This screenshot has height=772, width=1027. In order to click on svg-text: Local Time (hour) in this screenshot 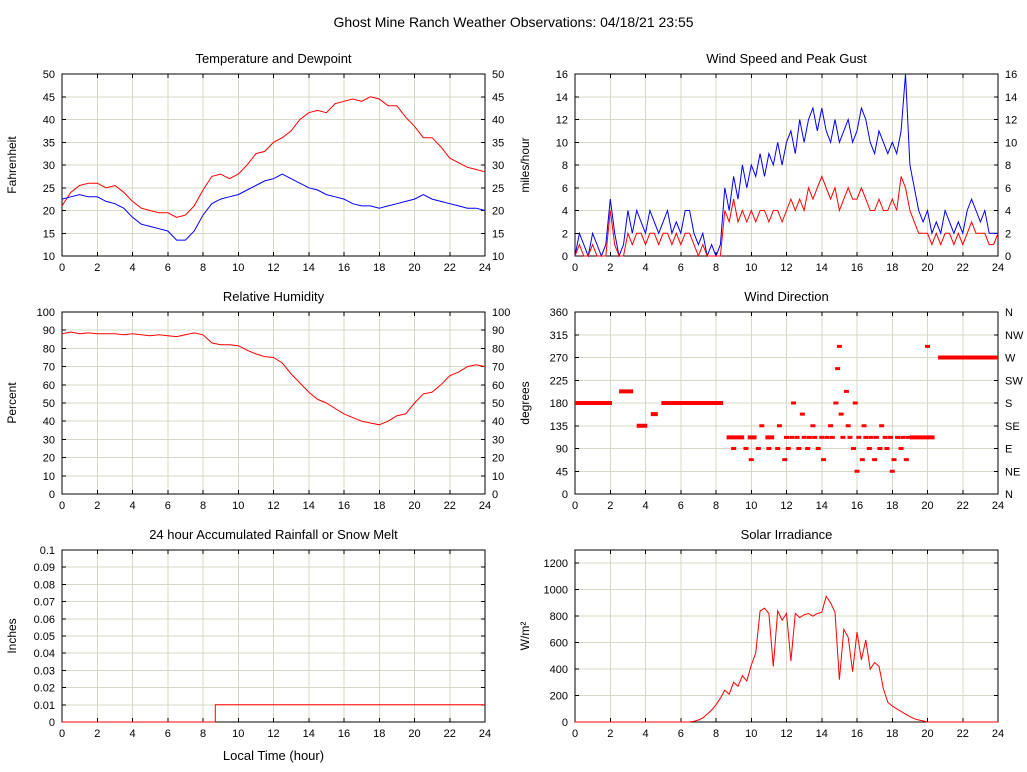, I will do `click(273, 755)`.